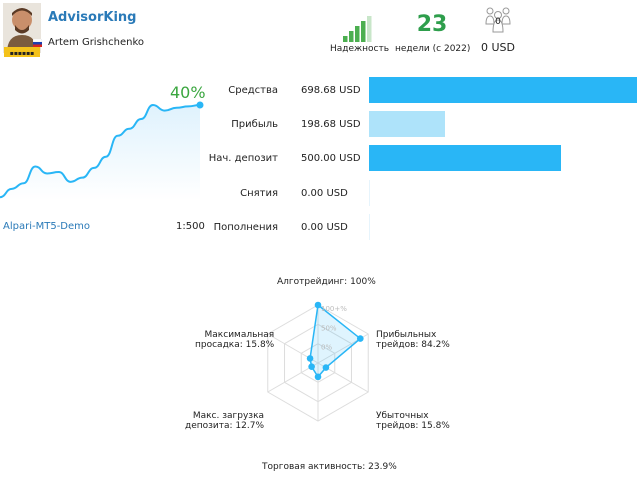 This screenshot has height=480, width=640. Describe the element at coordinates (37, 43) in the screenshot. I see `russia-flag-icon` at that location.